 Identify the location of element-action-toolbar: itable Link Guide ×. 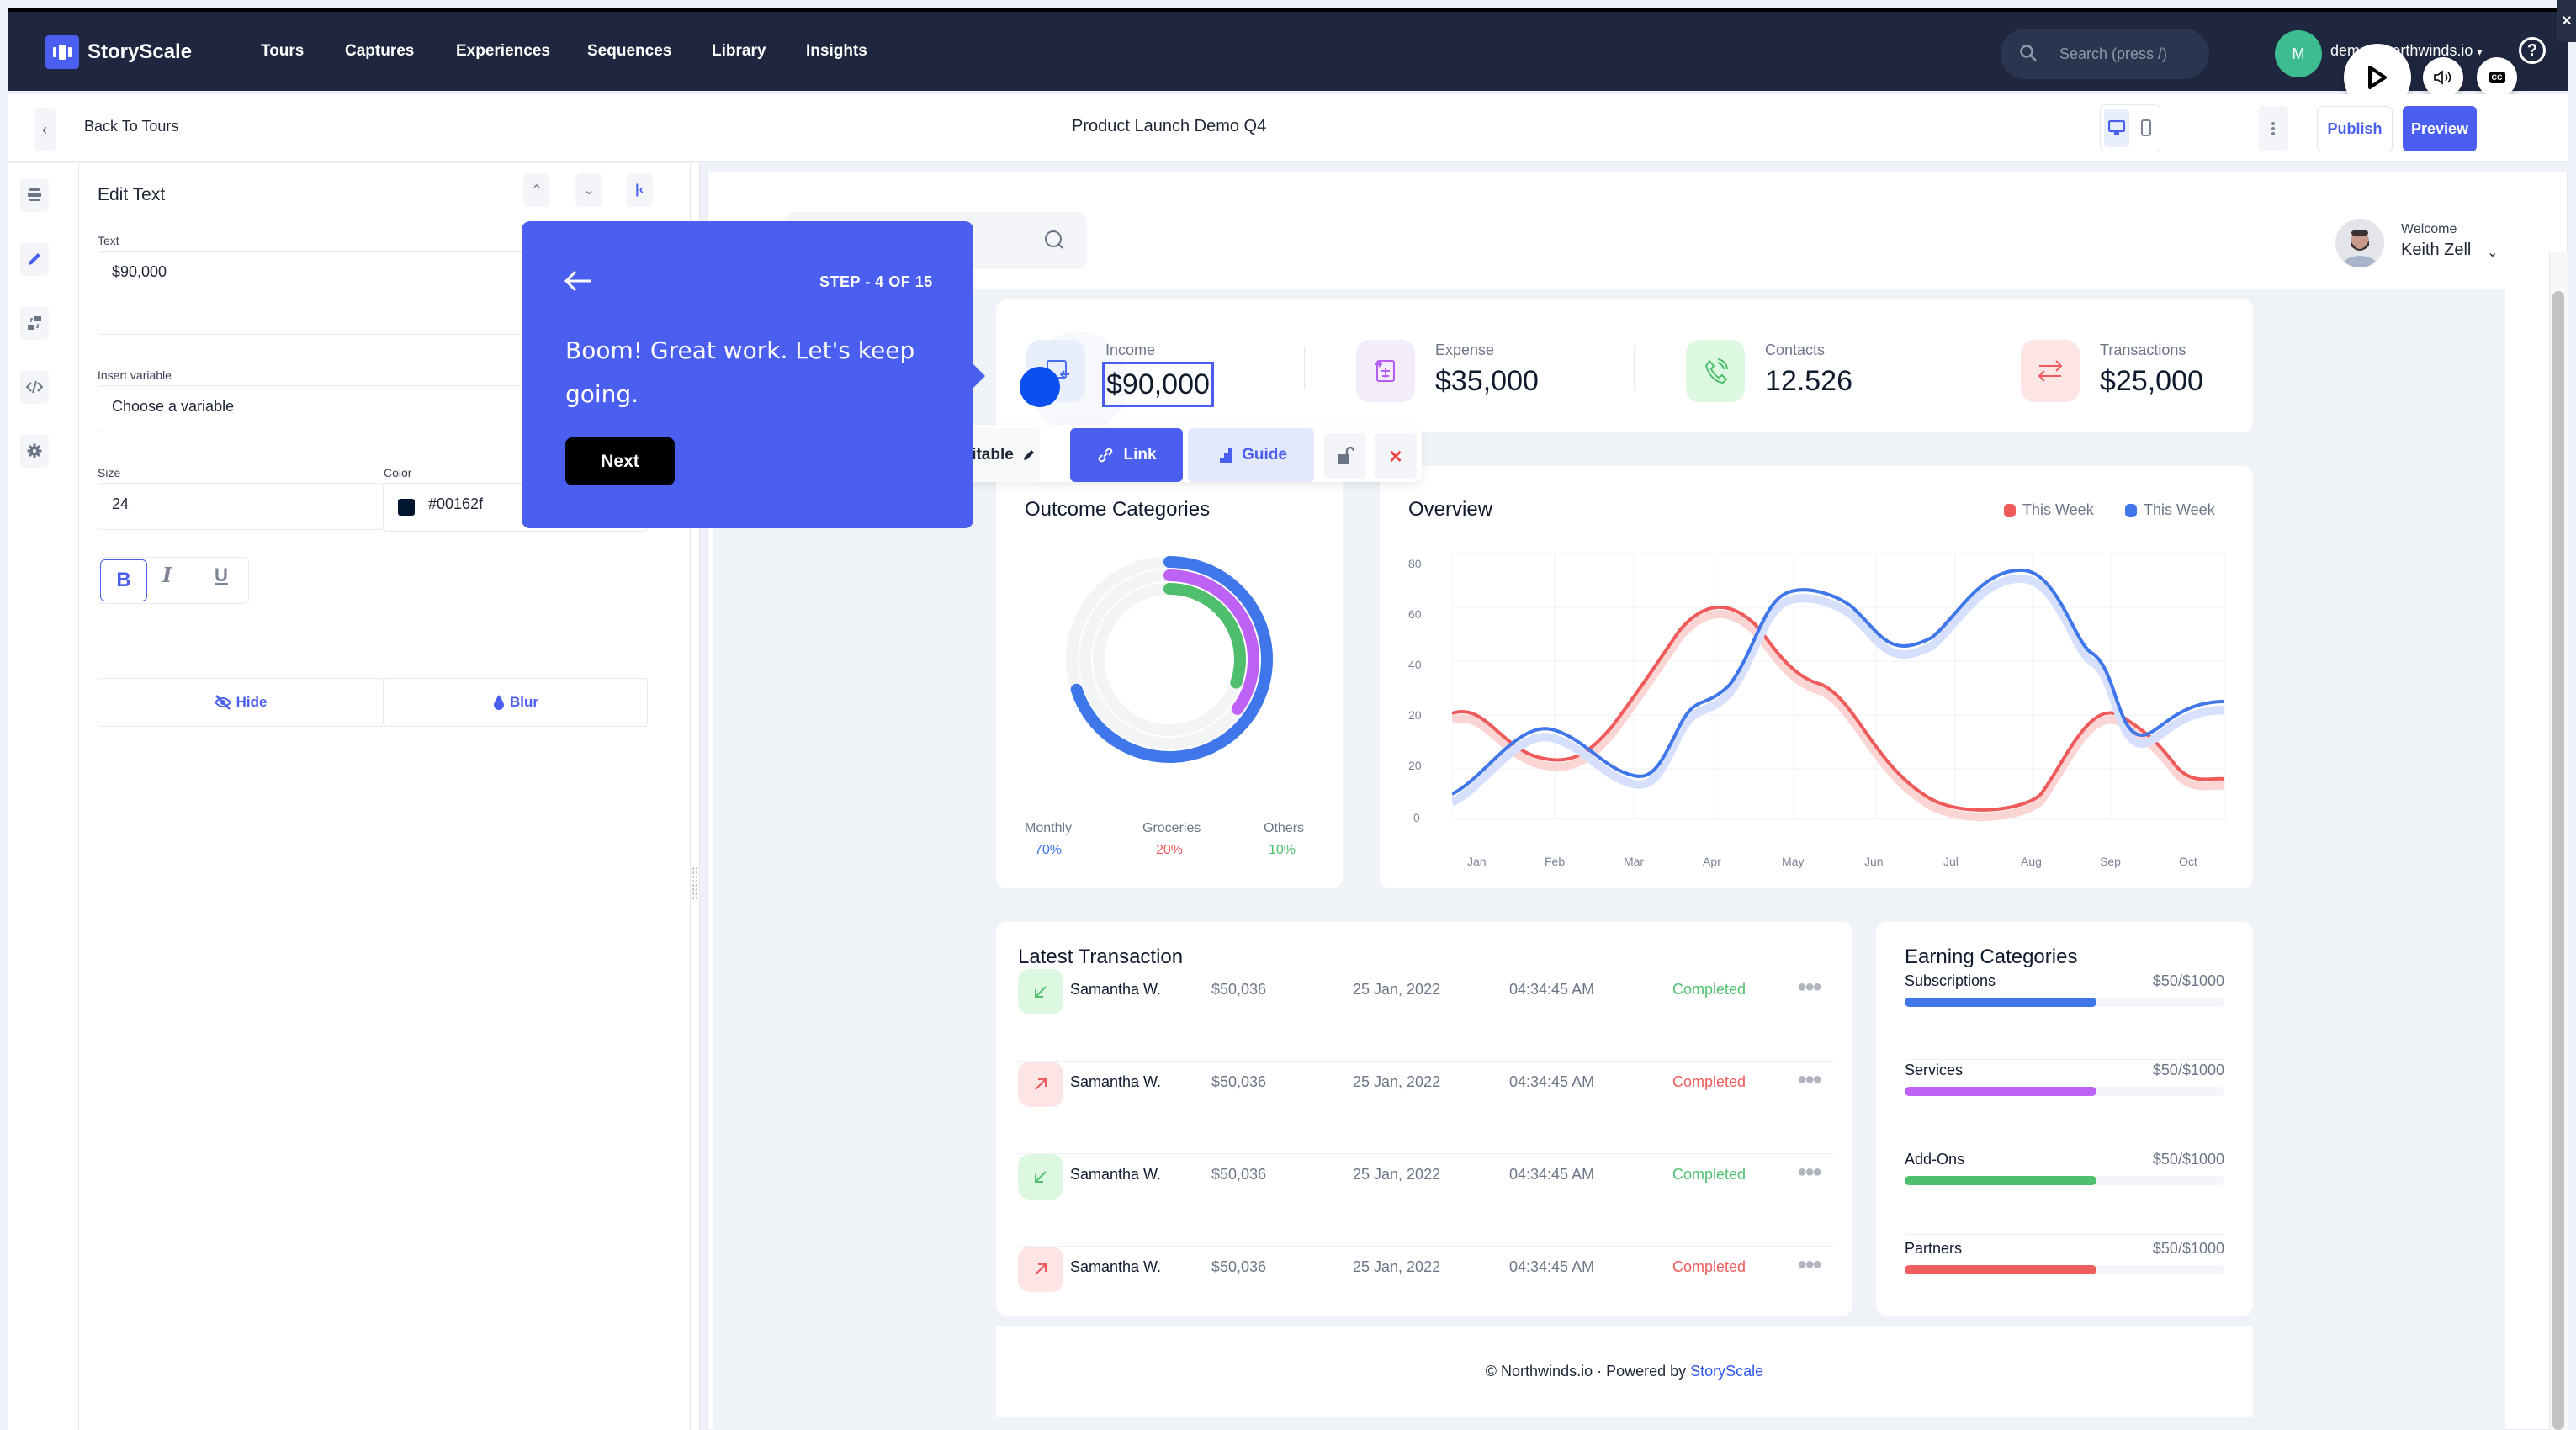
(1194, 453).